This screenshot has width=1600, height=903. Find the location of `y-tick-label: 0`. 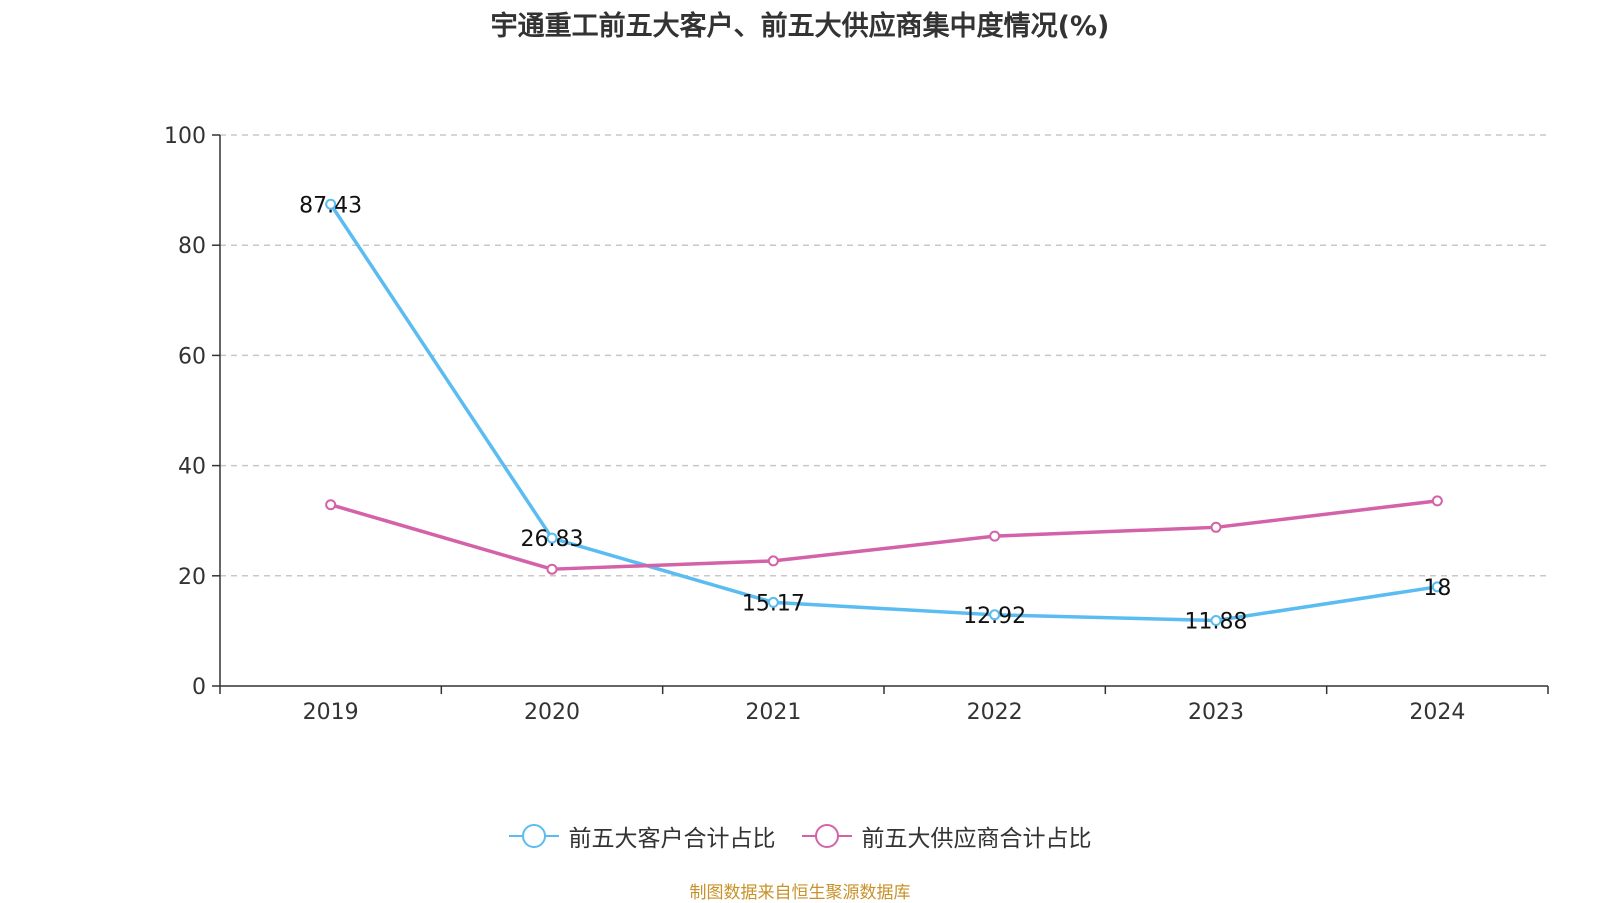

y-tick-label: 0 is located at coordinates (199, 687).